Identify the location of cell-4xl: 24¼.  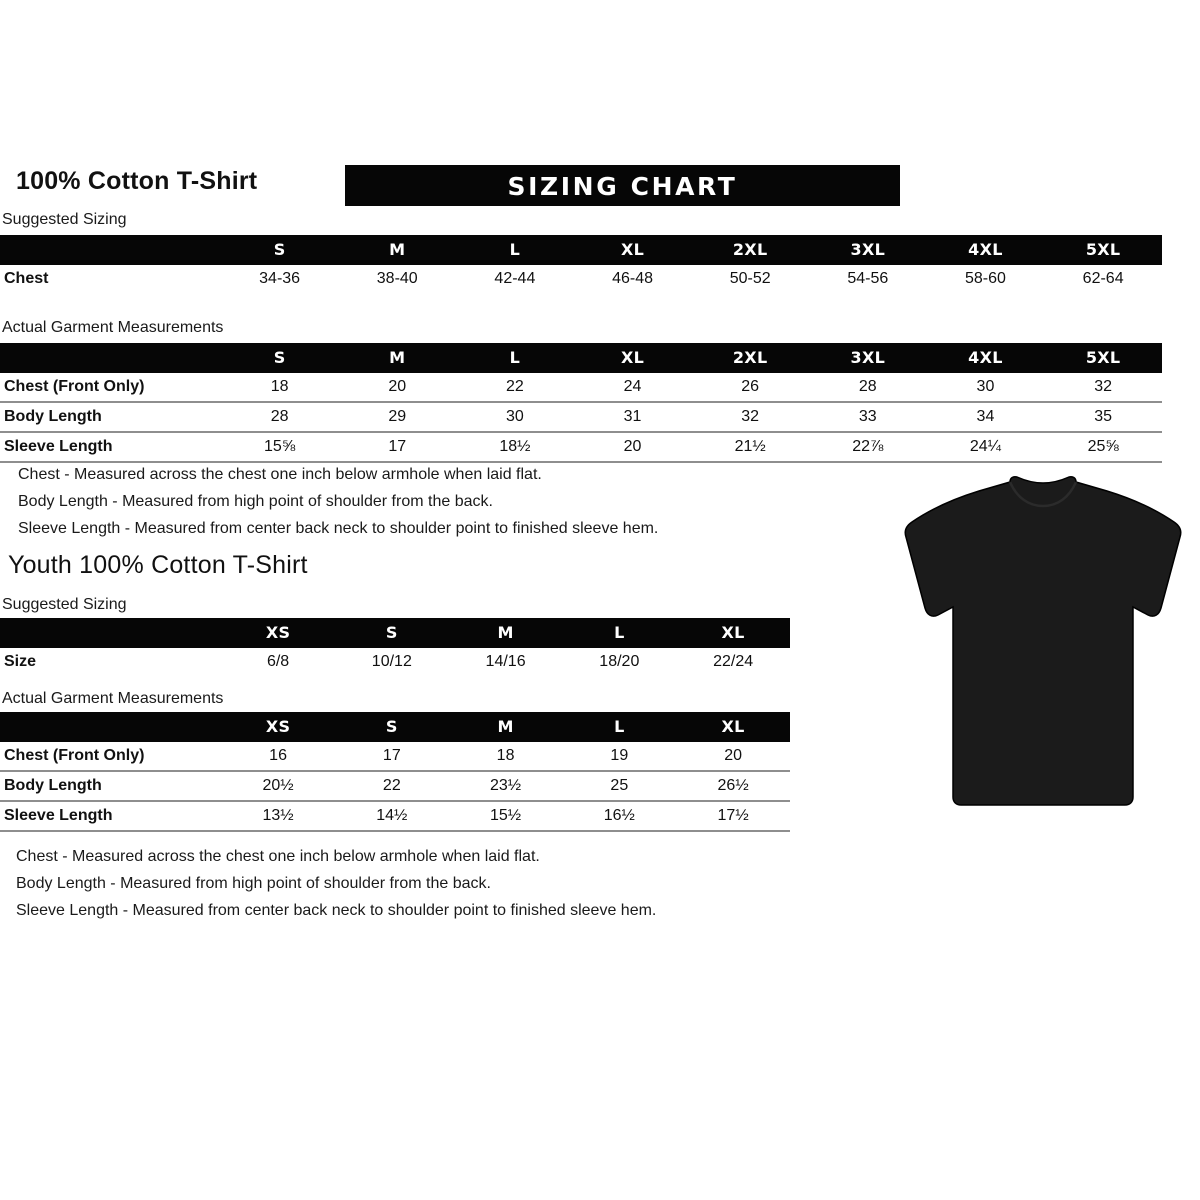
(985, 447).